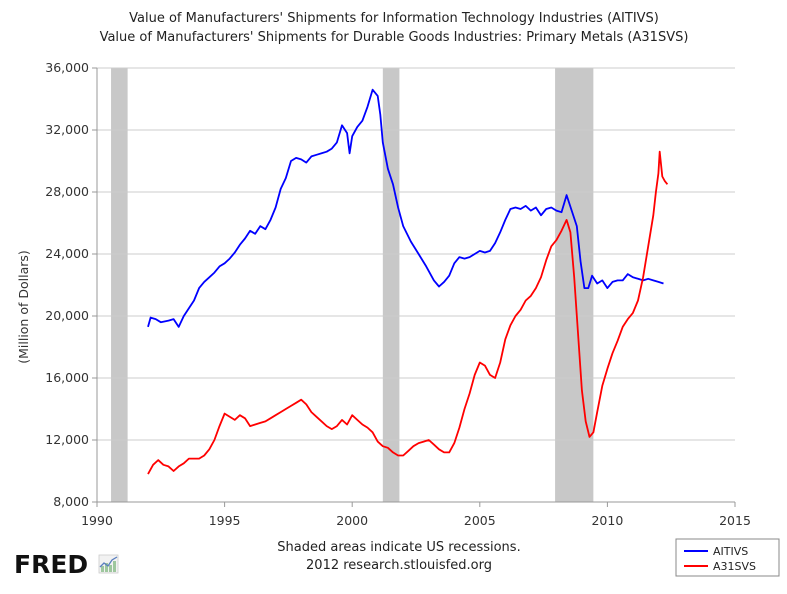 The height and width of the screenshot is (594, 787). I want to click on fred-logo: FRED, so click(66, 564).